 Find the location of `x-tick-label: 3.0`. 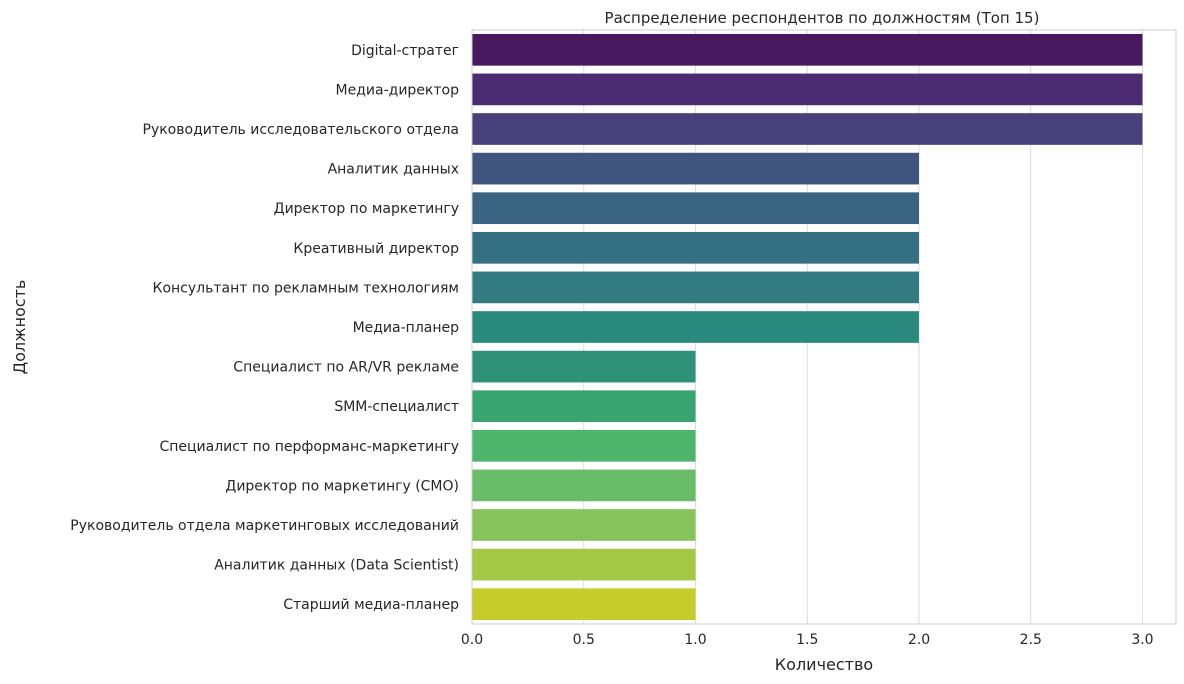

x-tick-label: 3.0 is located at coordinates (1142, 640).